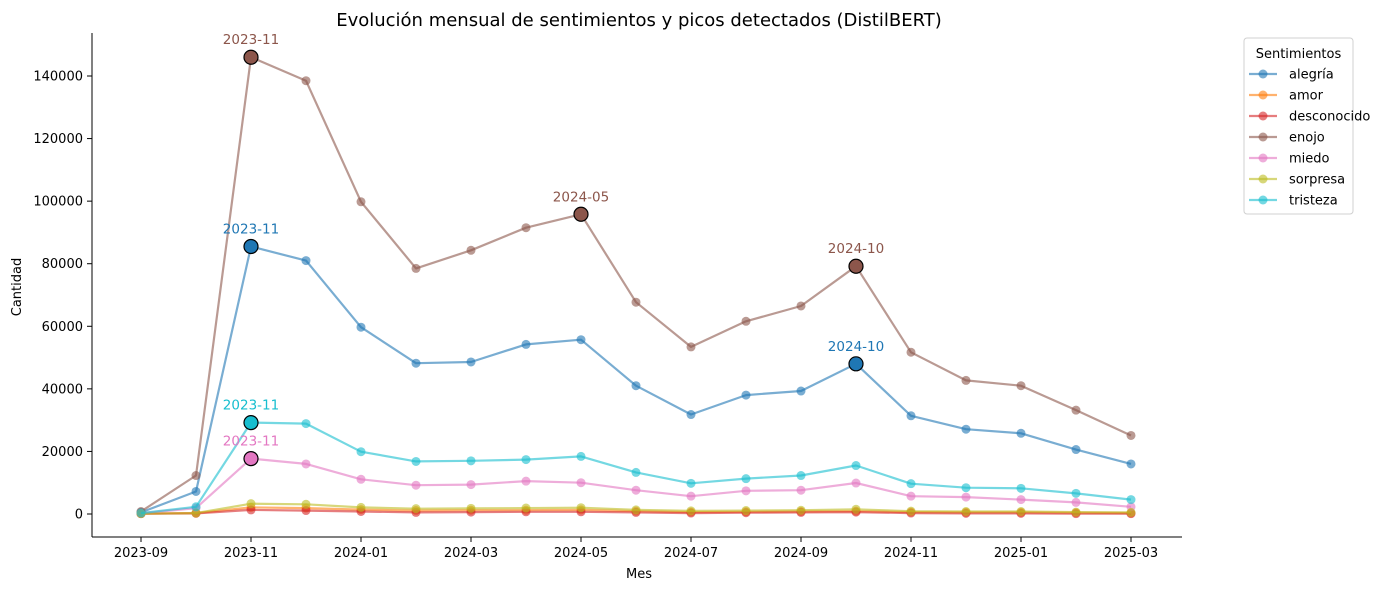  Describe the element at coordinates (1317, 180) in the screenshot. I see `legend-label: sorpresa` at that location.